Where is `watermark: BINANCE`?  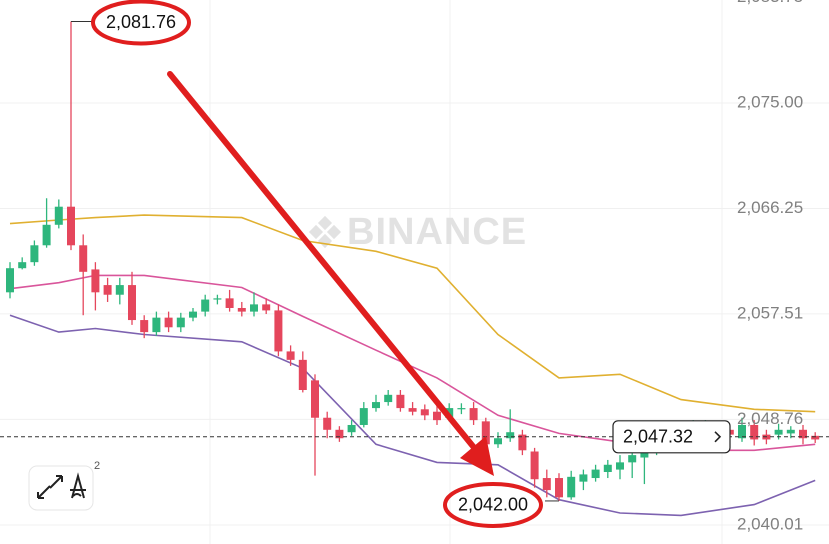 watermark: BINANCE is located at coordinates (417, 232).